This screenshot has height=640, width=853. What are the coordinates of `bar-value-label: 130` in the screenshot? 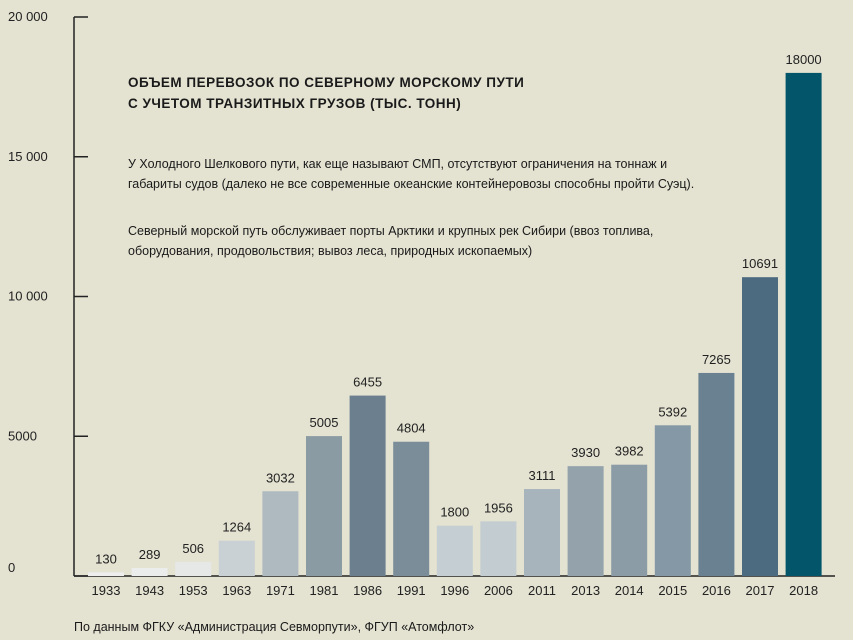 It's located at (106, 558).